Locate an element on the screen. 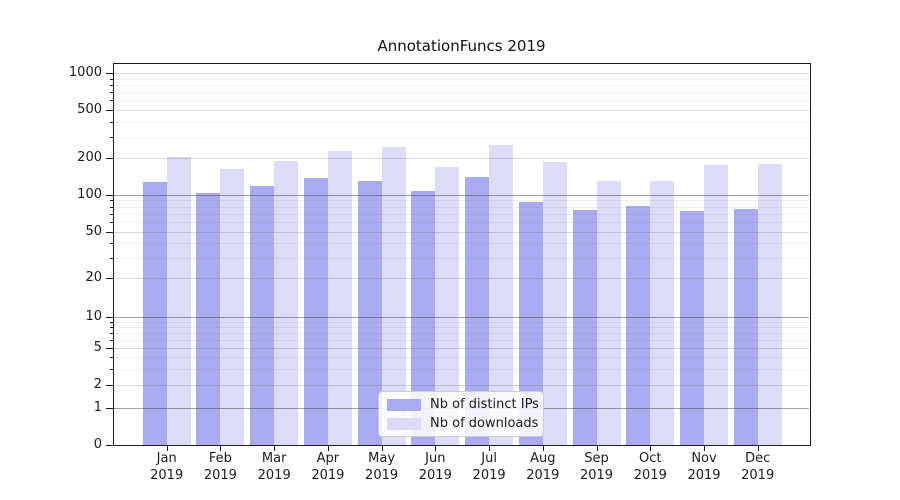 The width and height of the screenshot is (900, 500). x-tick-month: Oct is located at coordinates (650, 458).